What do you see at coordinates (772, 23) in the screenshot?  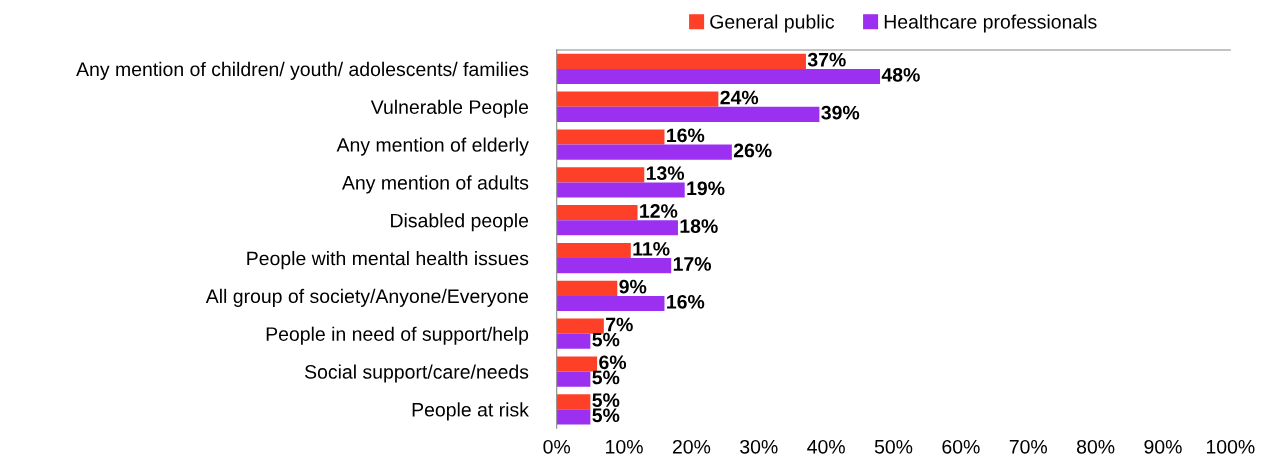 I see `legend-label: General public` at bounding box center [772, 23].